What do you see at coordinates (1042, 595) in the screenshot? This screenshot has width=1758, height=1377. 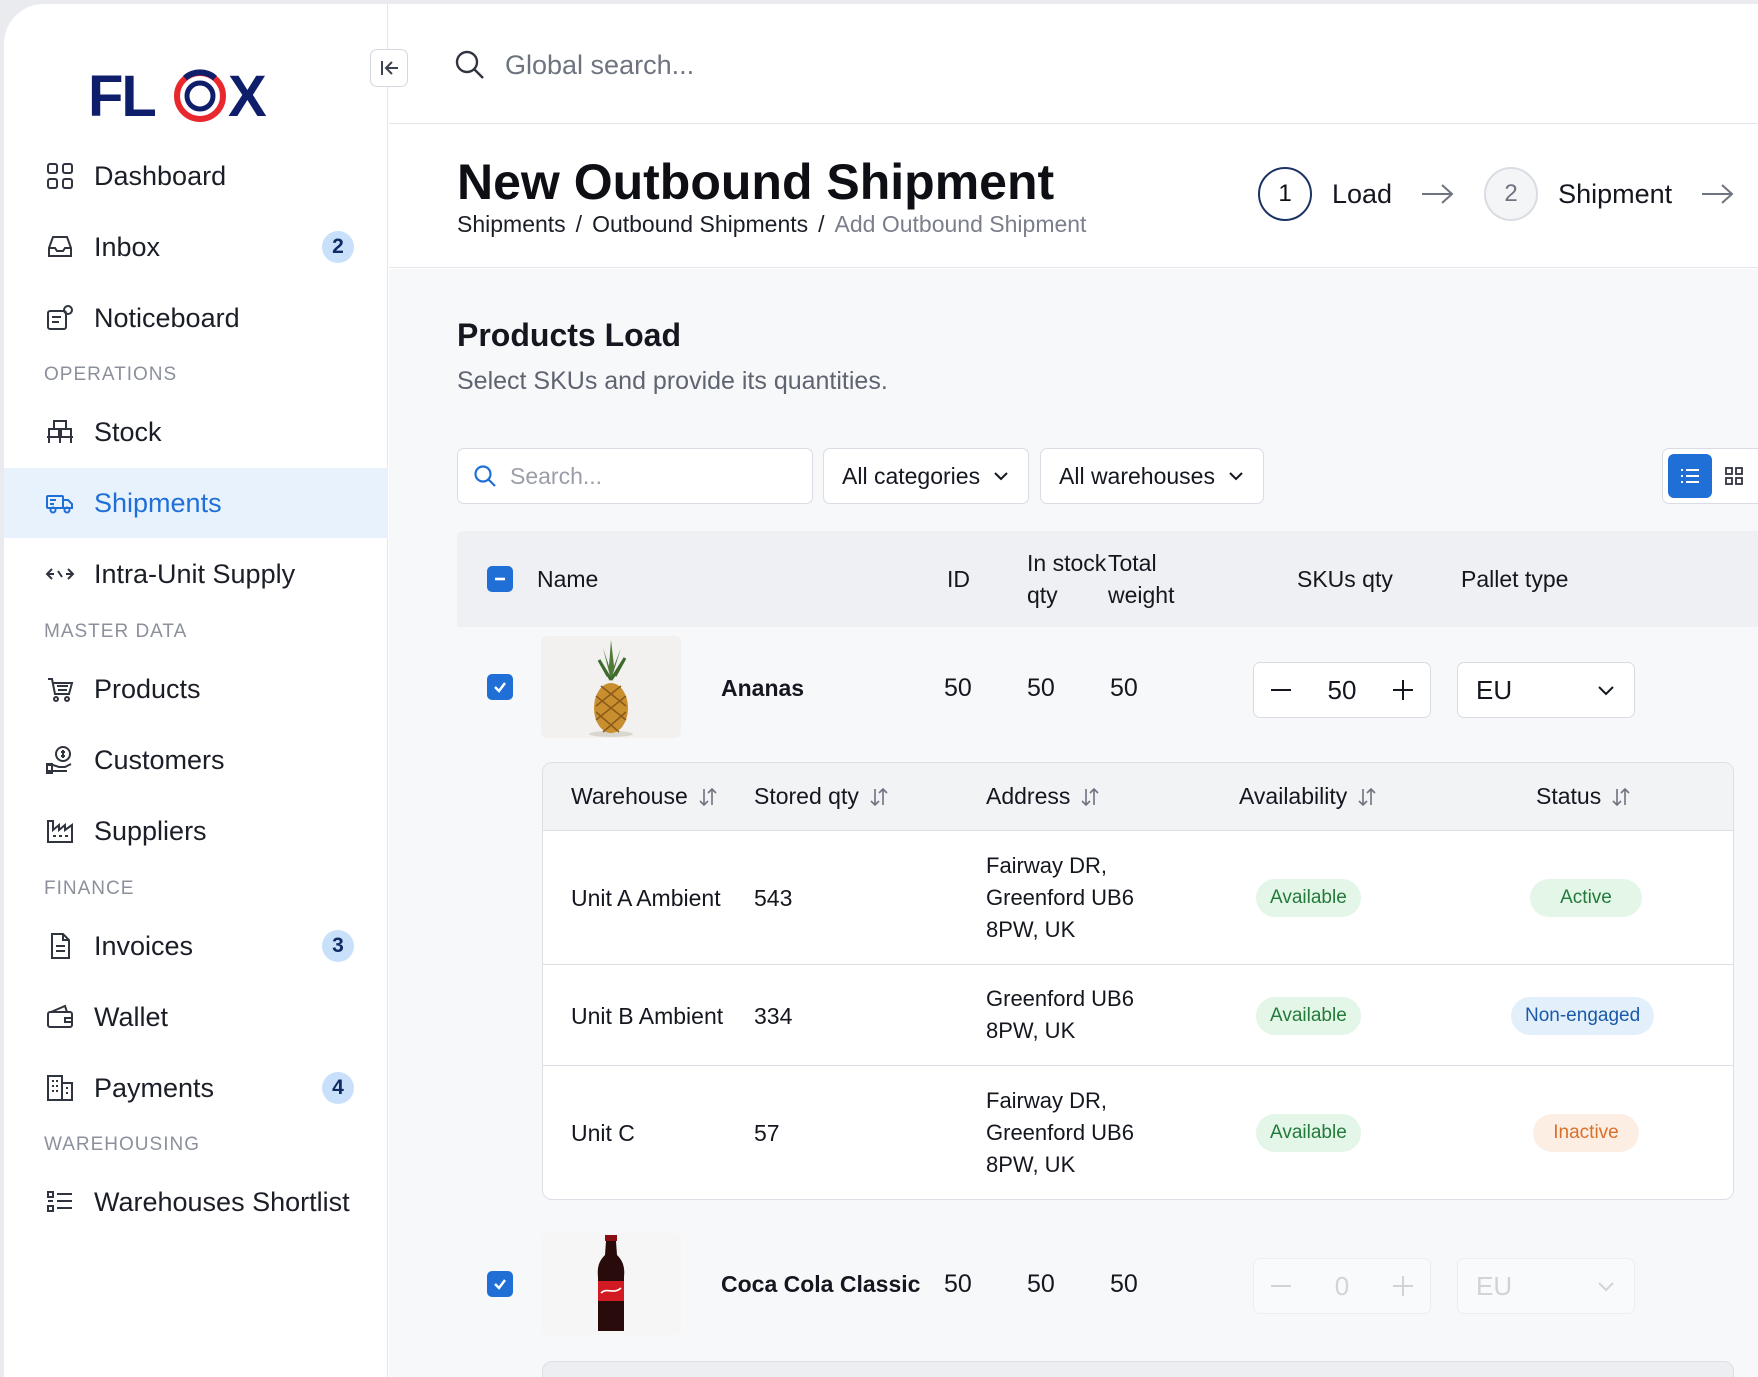 I see `column-in-stock-qty: qty` at bounding box center [1042, 595].